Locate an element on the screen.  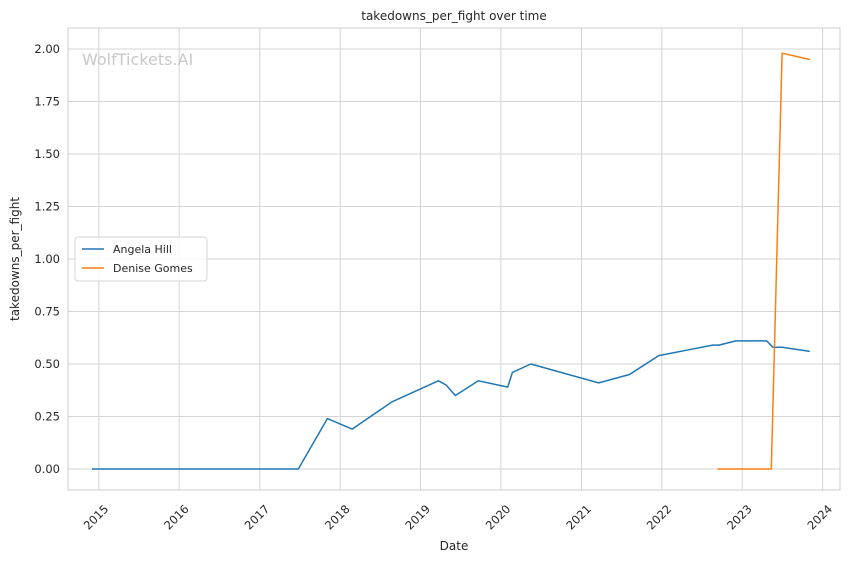
x-tick-label: 2019 is located at coordinates (417, 517).